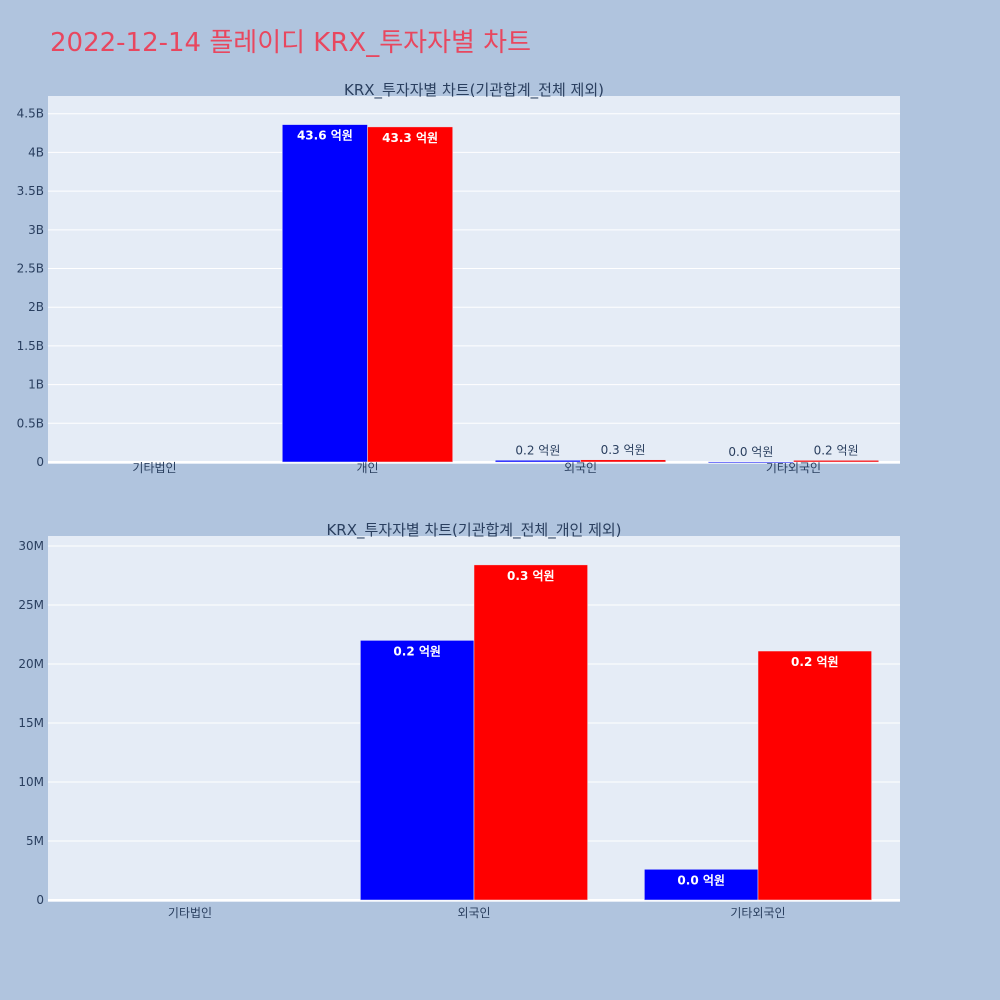 Image resolution: width=1000 pixels, height=1000 pixels. I want to click on y-tick-label: 4.5B, so click(30, 114).